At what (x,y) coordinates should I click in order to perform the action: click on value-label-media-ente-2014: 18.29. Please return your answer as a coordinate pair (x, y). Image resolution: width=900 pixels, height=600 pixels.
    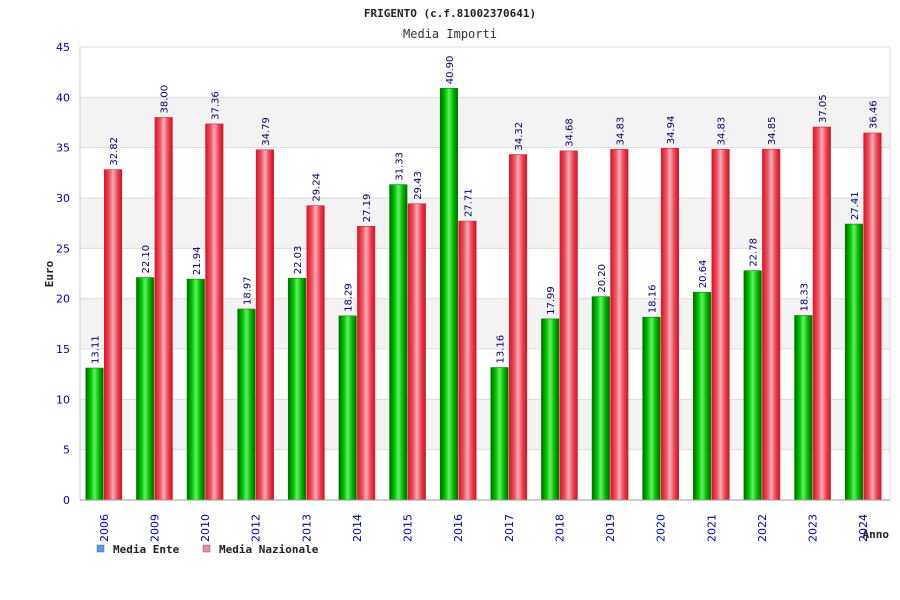
    Looking at the image, I should click on (349, 297).